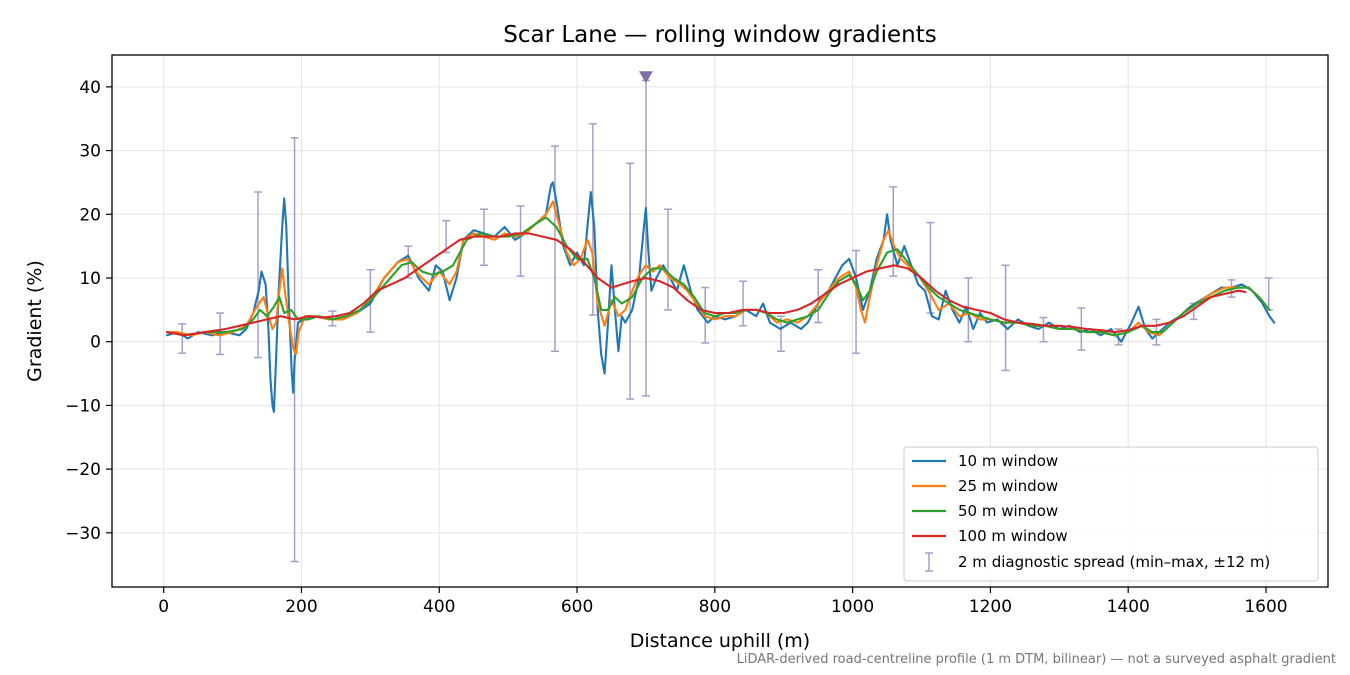 The height and width of the screenshot is (675, 1350). I want to click on y-tick-label: −10, so click(83, 406).